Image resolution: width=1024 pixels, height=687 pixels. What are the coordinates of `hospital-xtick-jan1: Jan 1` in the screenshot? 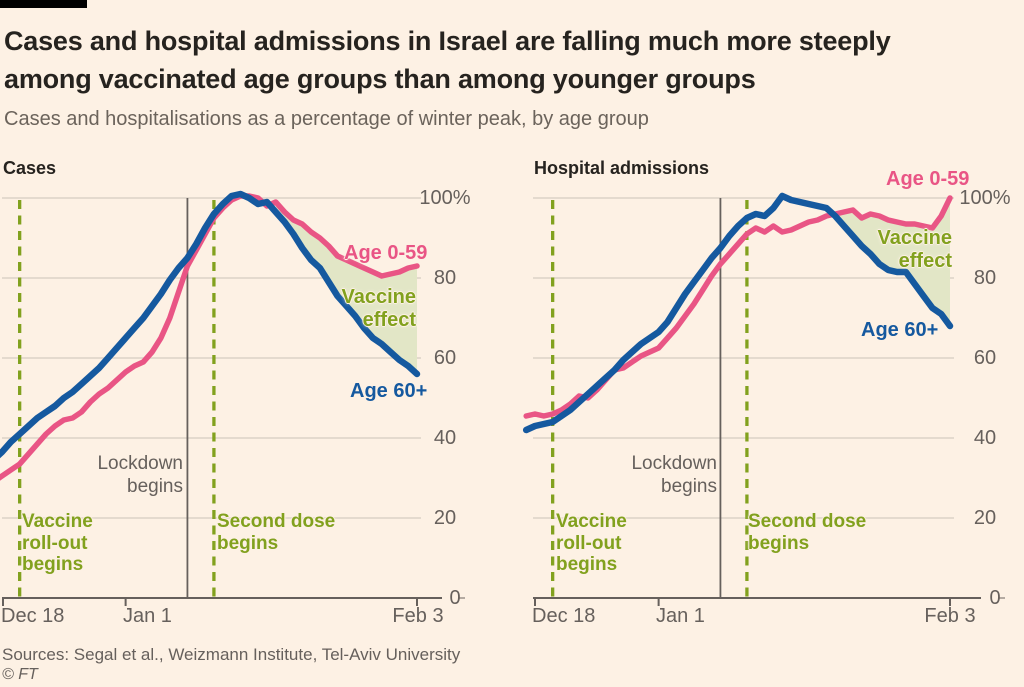 It's located at (680, 616).